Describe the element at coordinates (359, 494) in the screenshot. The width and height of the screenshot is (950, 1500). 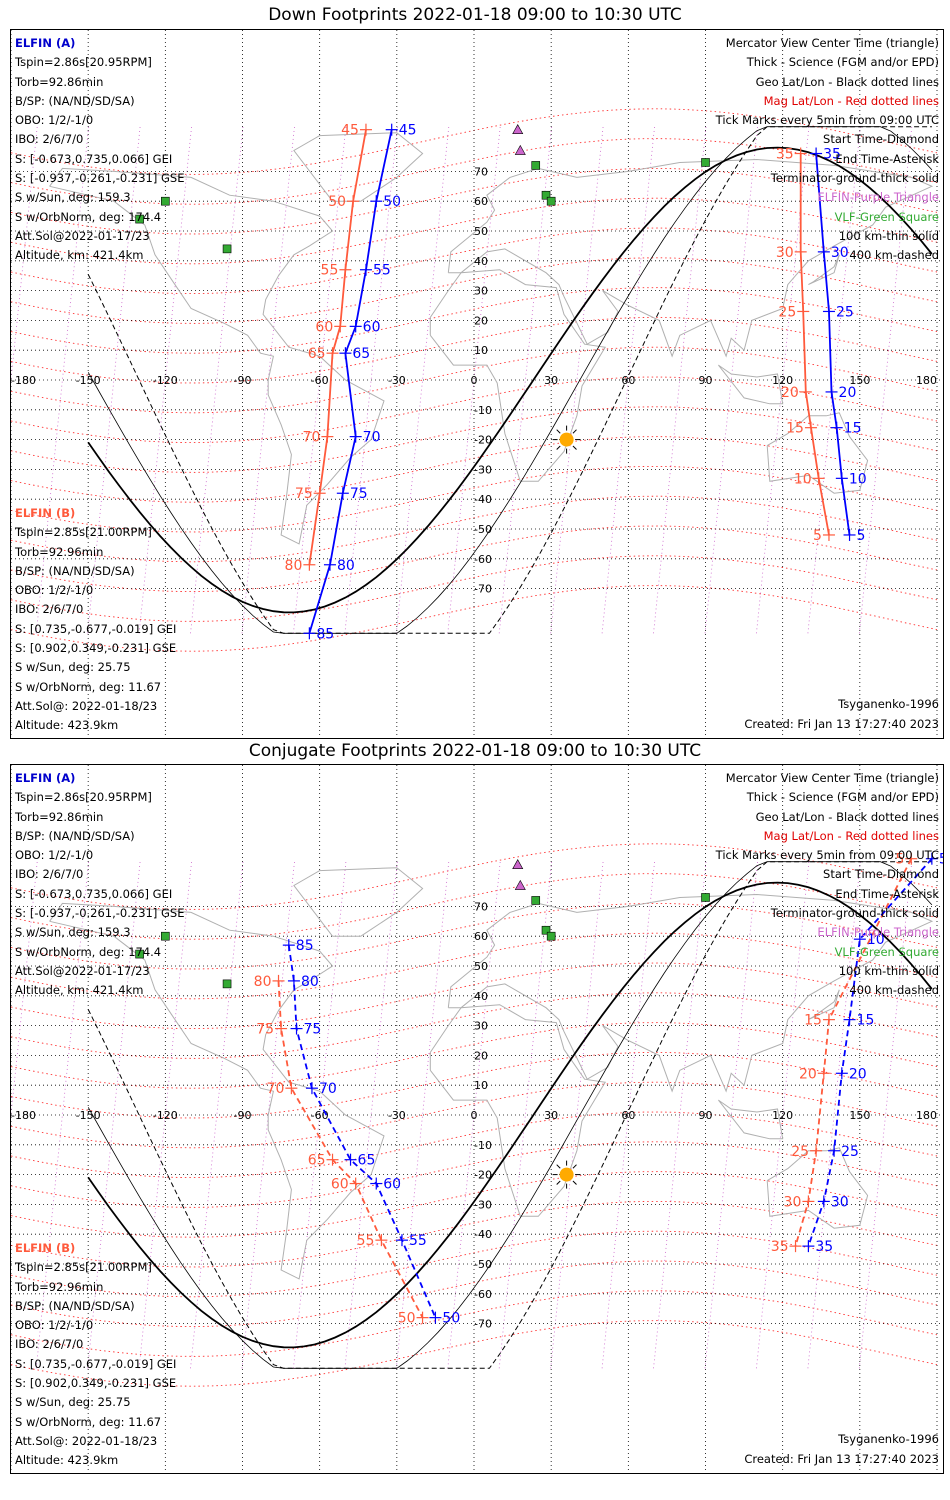
I see `elfin-a-tick-label: 75` at that location.